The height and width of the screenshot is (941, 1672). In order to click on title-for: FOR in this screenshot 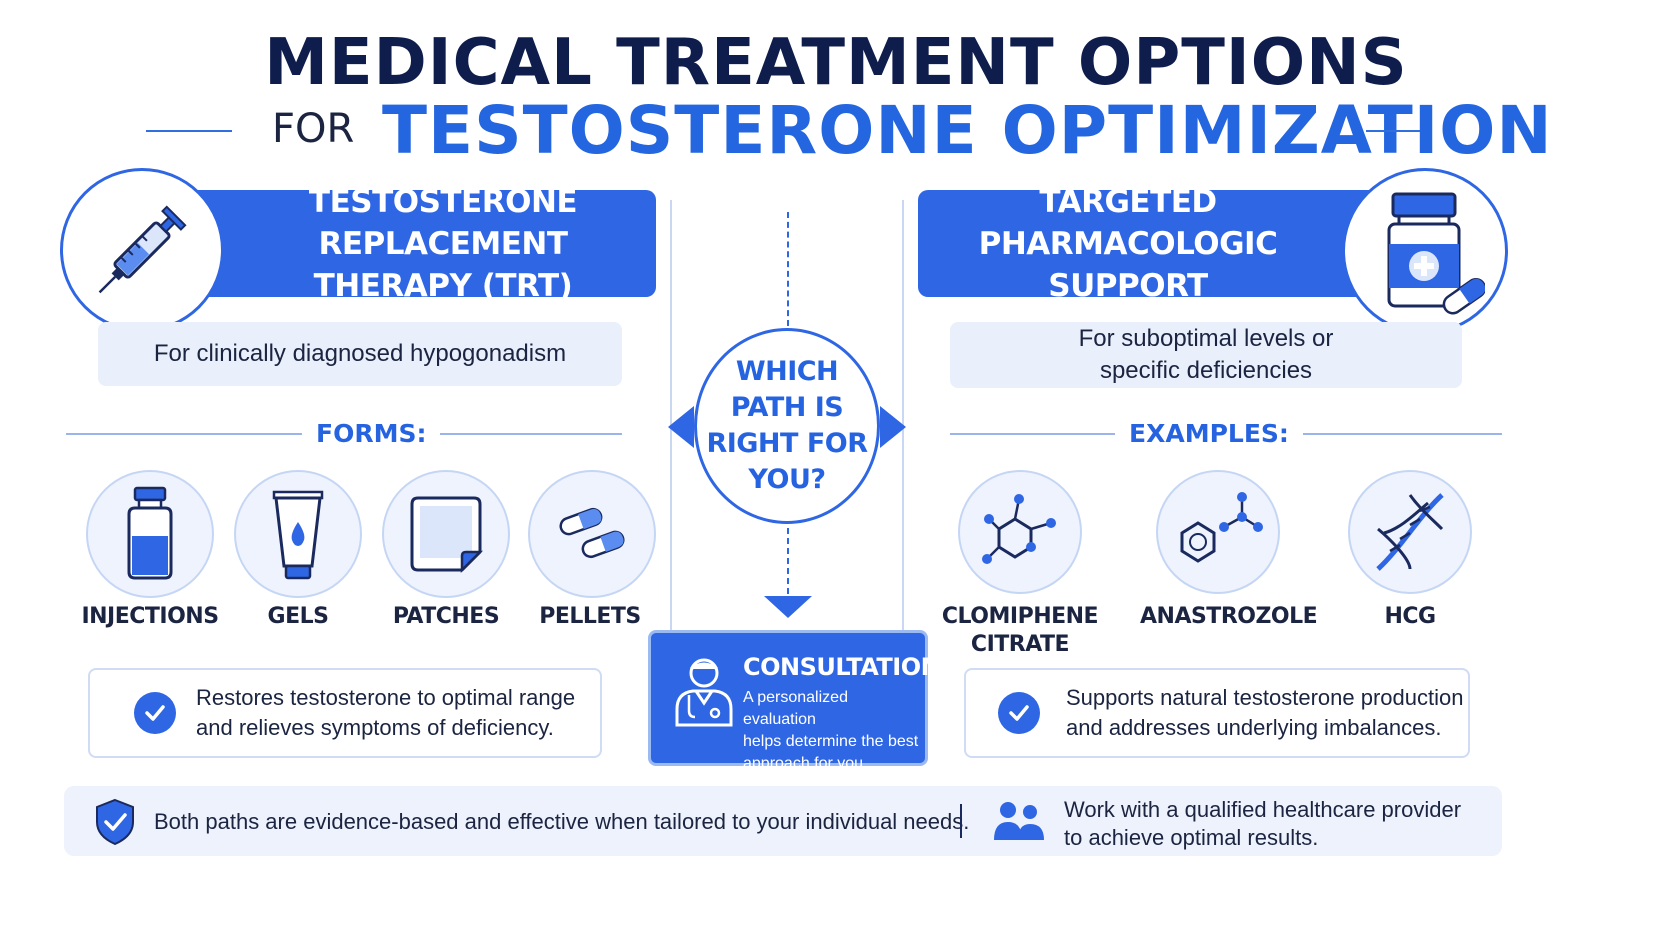, I will do `click(313, 129)`.